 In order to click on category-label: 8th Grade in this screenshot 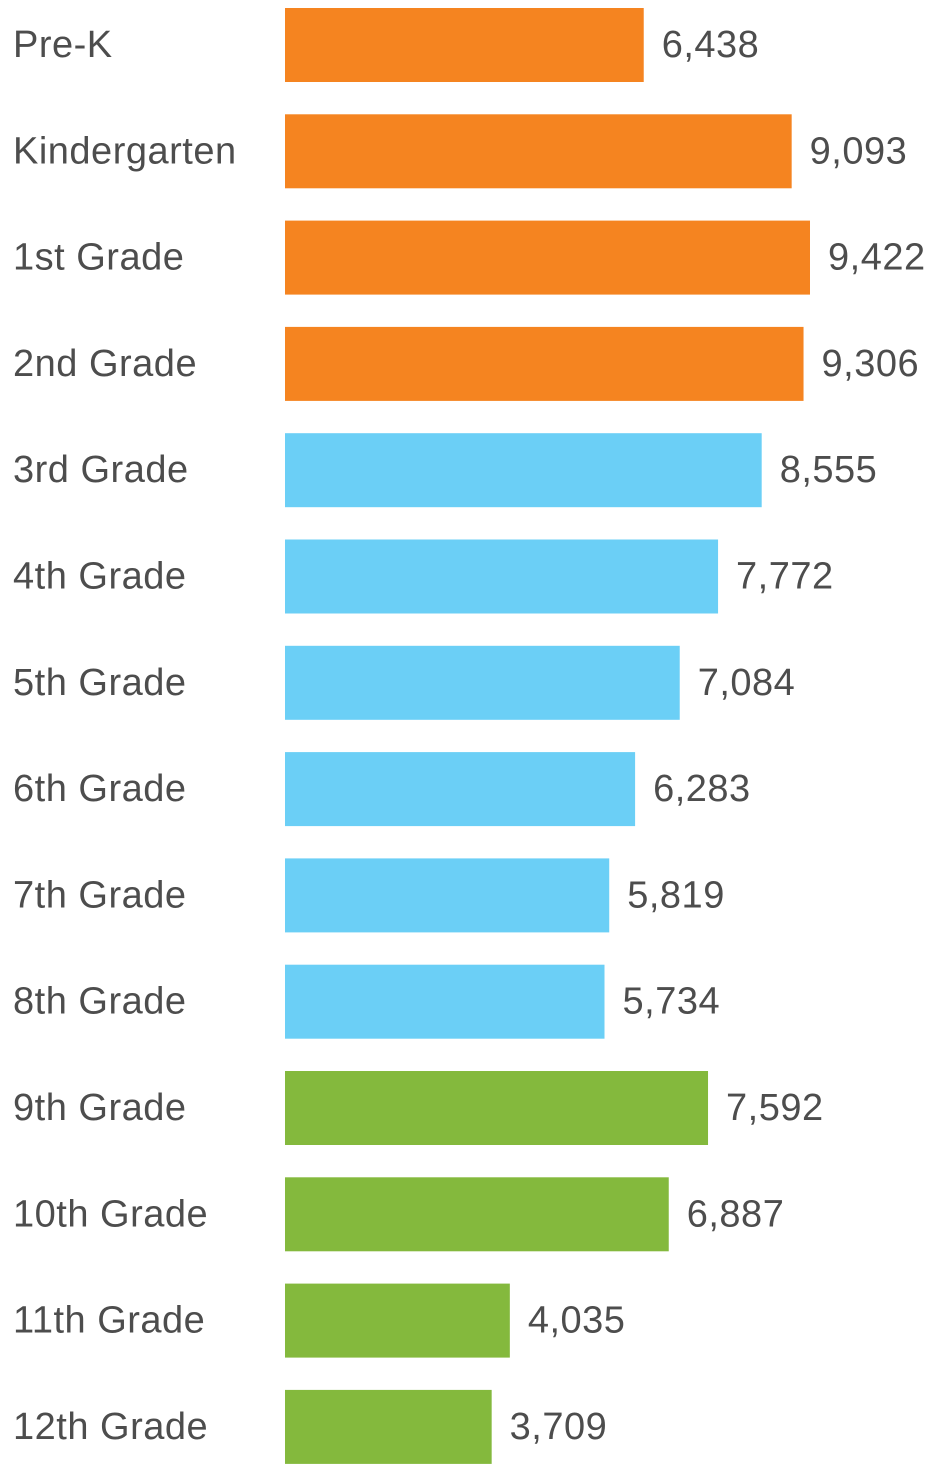, I will do `click(100, 1002)`.